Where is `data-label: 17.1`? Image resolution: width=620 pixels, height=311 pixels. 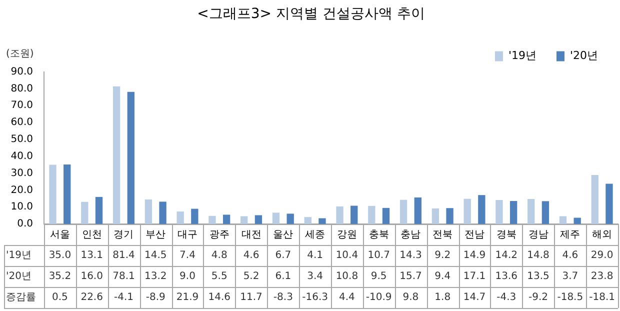
data-label: 17.1 is located at coordinates (474, 276).